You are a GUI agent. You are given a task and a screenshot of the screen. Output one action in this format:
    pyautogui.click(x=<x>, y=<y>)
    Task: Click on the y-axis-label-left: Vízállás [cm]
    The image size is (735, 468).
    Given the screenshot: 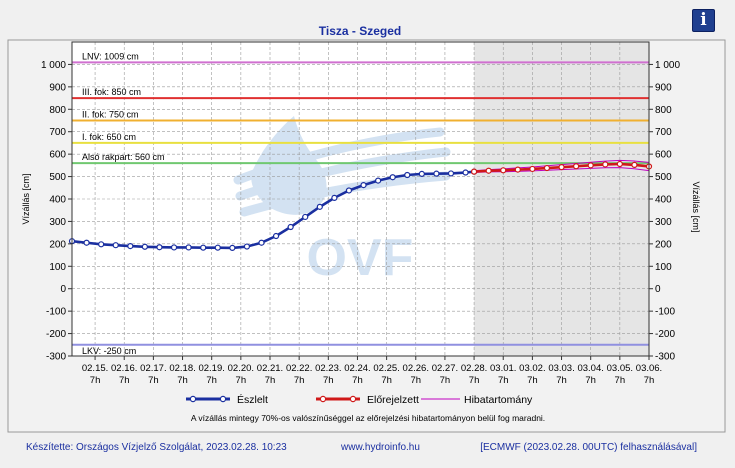 What is the action you would take?
    pyautogui.click(x=26, y=198)
    